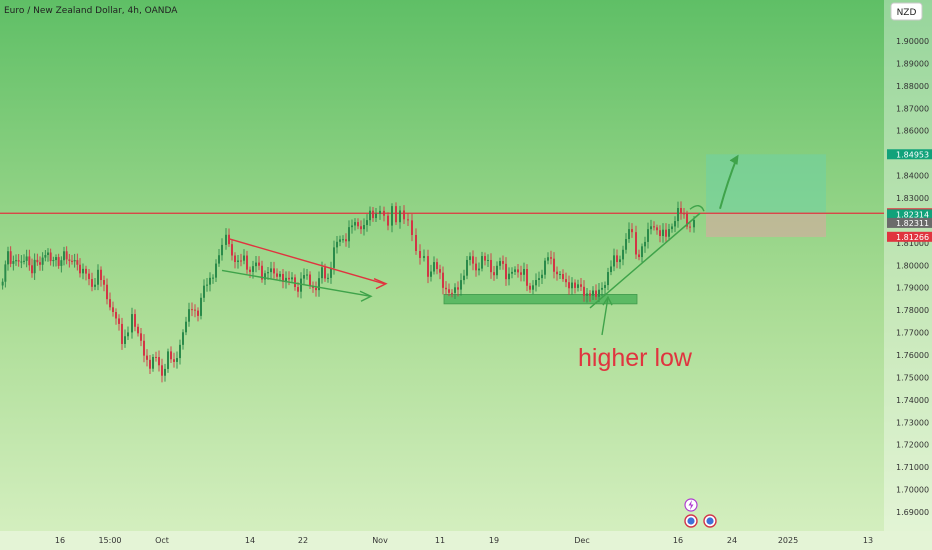  I want to click on y-tick-label: 1.74000, so click(912, 400).